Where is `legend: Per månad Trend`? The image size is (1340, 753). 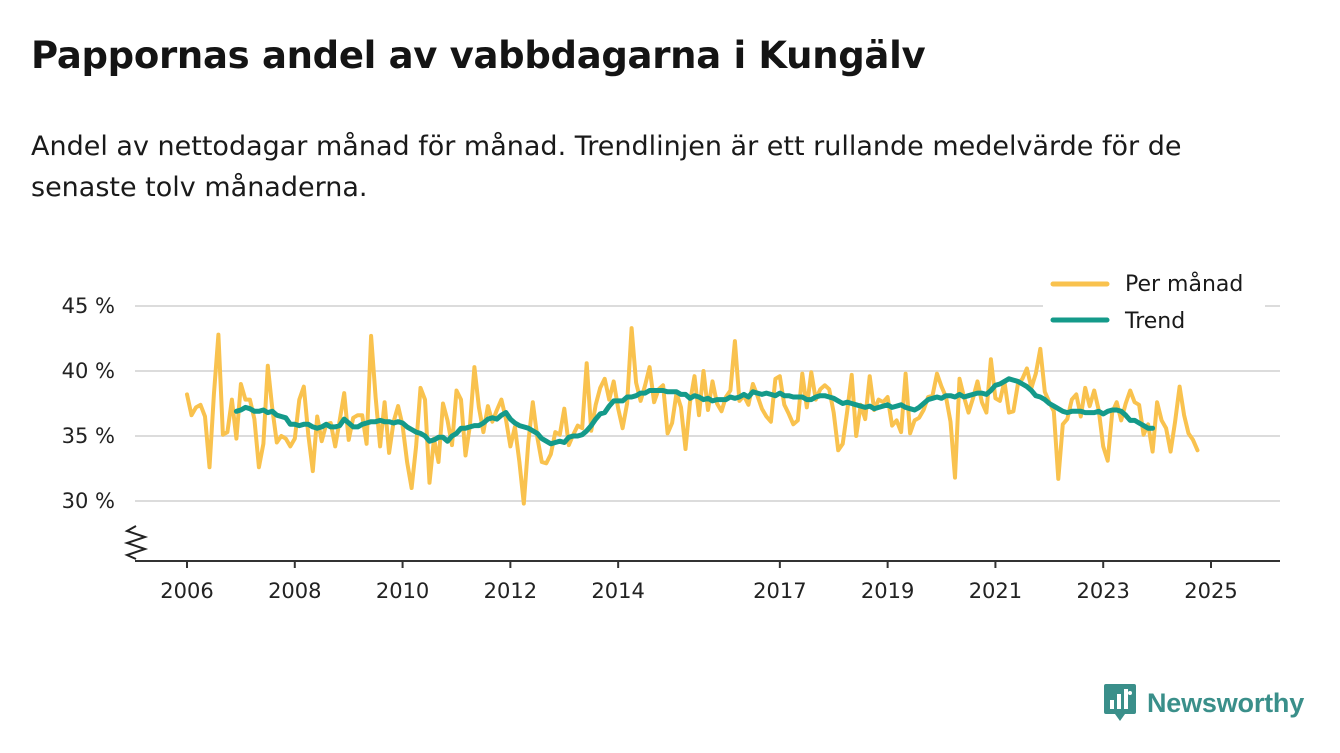 legend: Per månad Trend is located at coordinates (1154, 303).